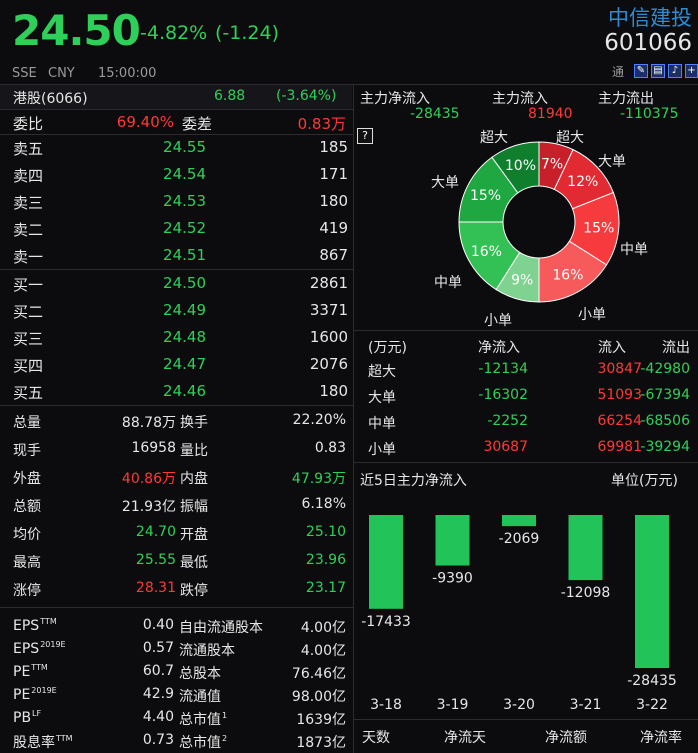  I want to click on bid-row: 买三 24.48 1600, so click(176, 337).